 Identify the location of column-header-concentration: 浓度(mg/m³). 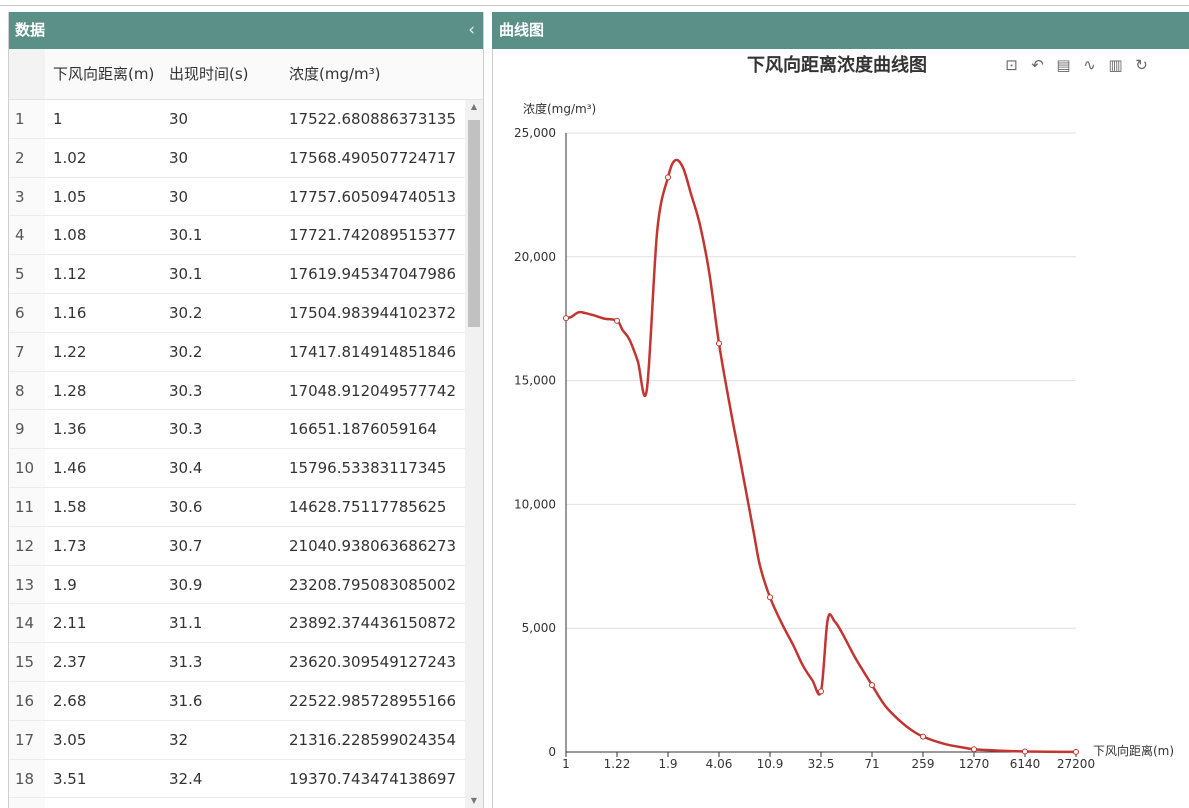
(335, 74).